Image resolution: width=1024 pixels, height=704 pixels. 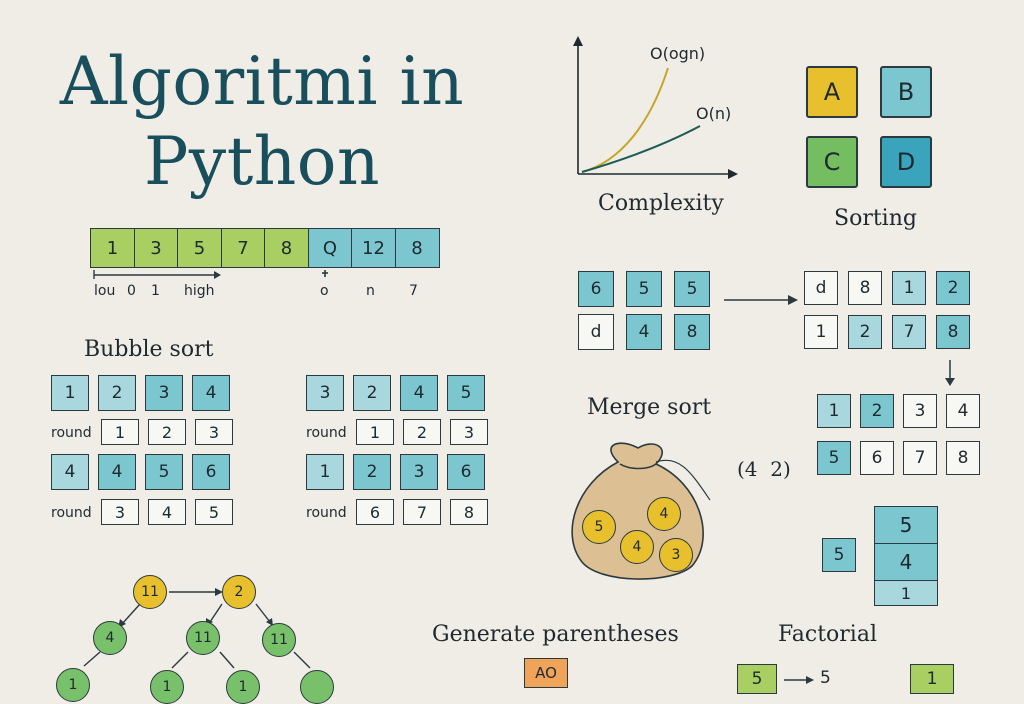 I want to click on tree-node-l2c: 1, so click(x=243, y=687).